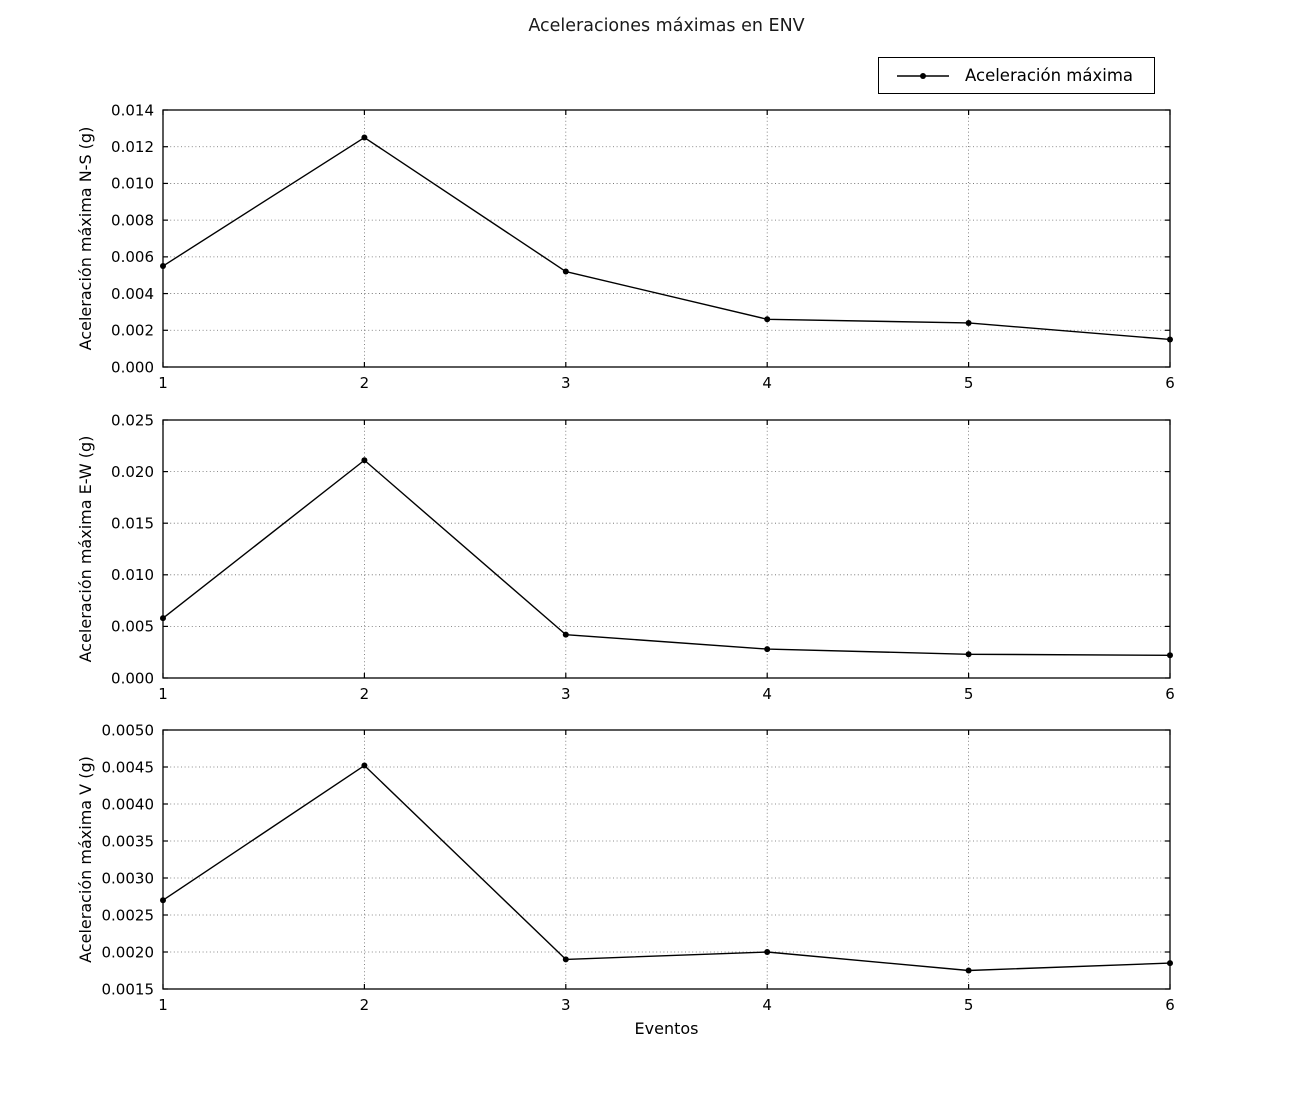 The height and width of the screenshot is (1100, 1300). I want to click on y-tick-label: 0.015, so click(132, 523).